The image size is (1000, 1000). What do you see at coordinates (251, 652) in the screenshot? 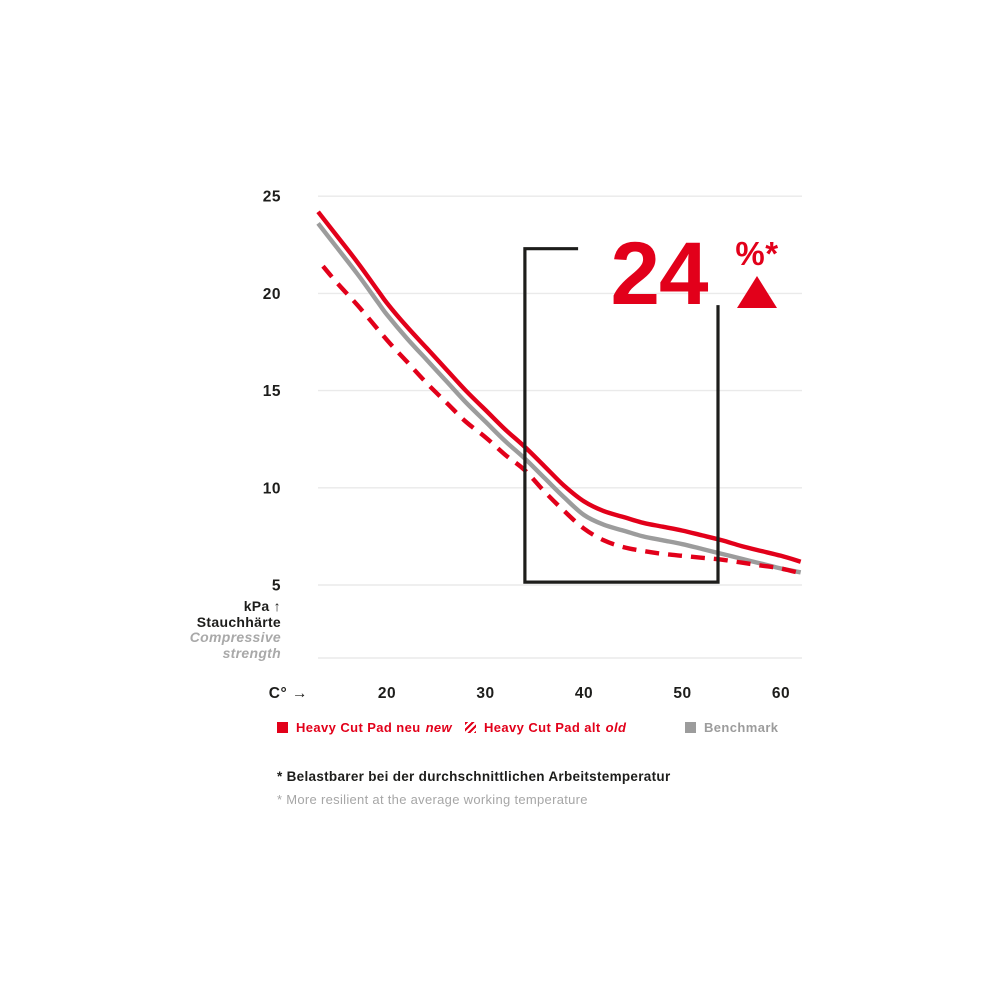
I see `y-axis-label-en-2: strength` at bounding box center [251, 652].